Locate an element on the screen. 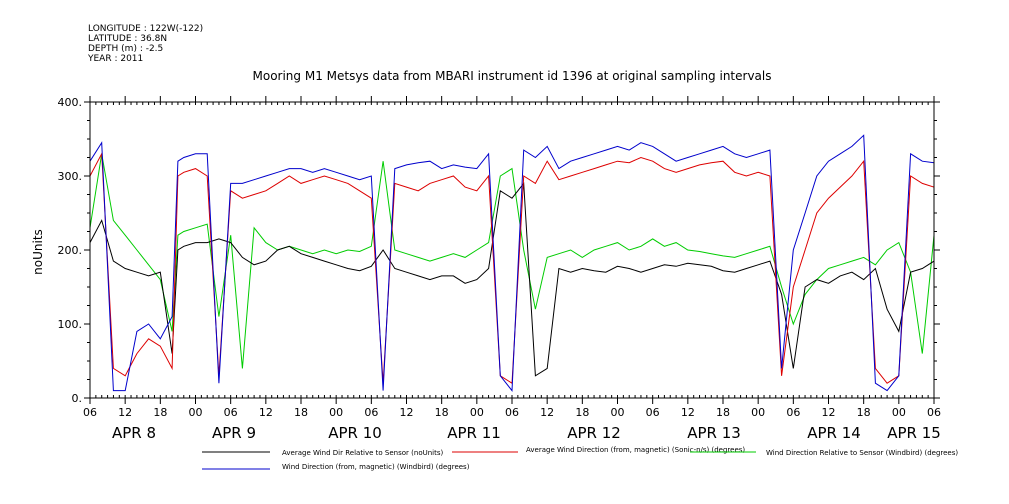 The height and width of the screenshot is (504, 1009). meta-line-longitude: LONGITUDE : 122W(-122) is located at coordinates (145, 29).